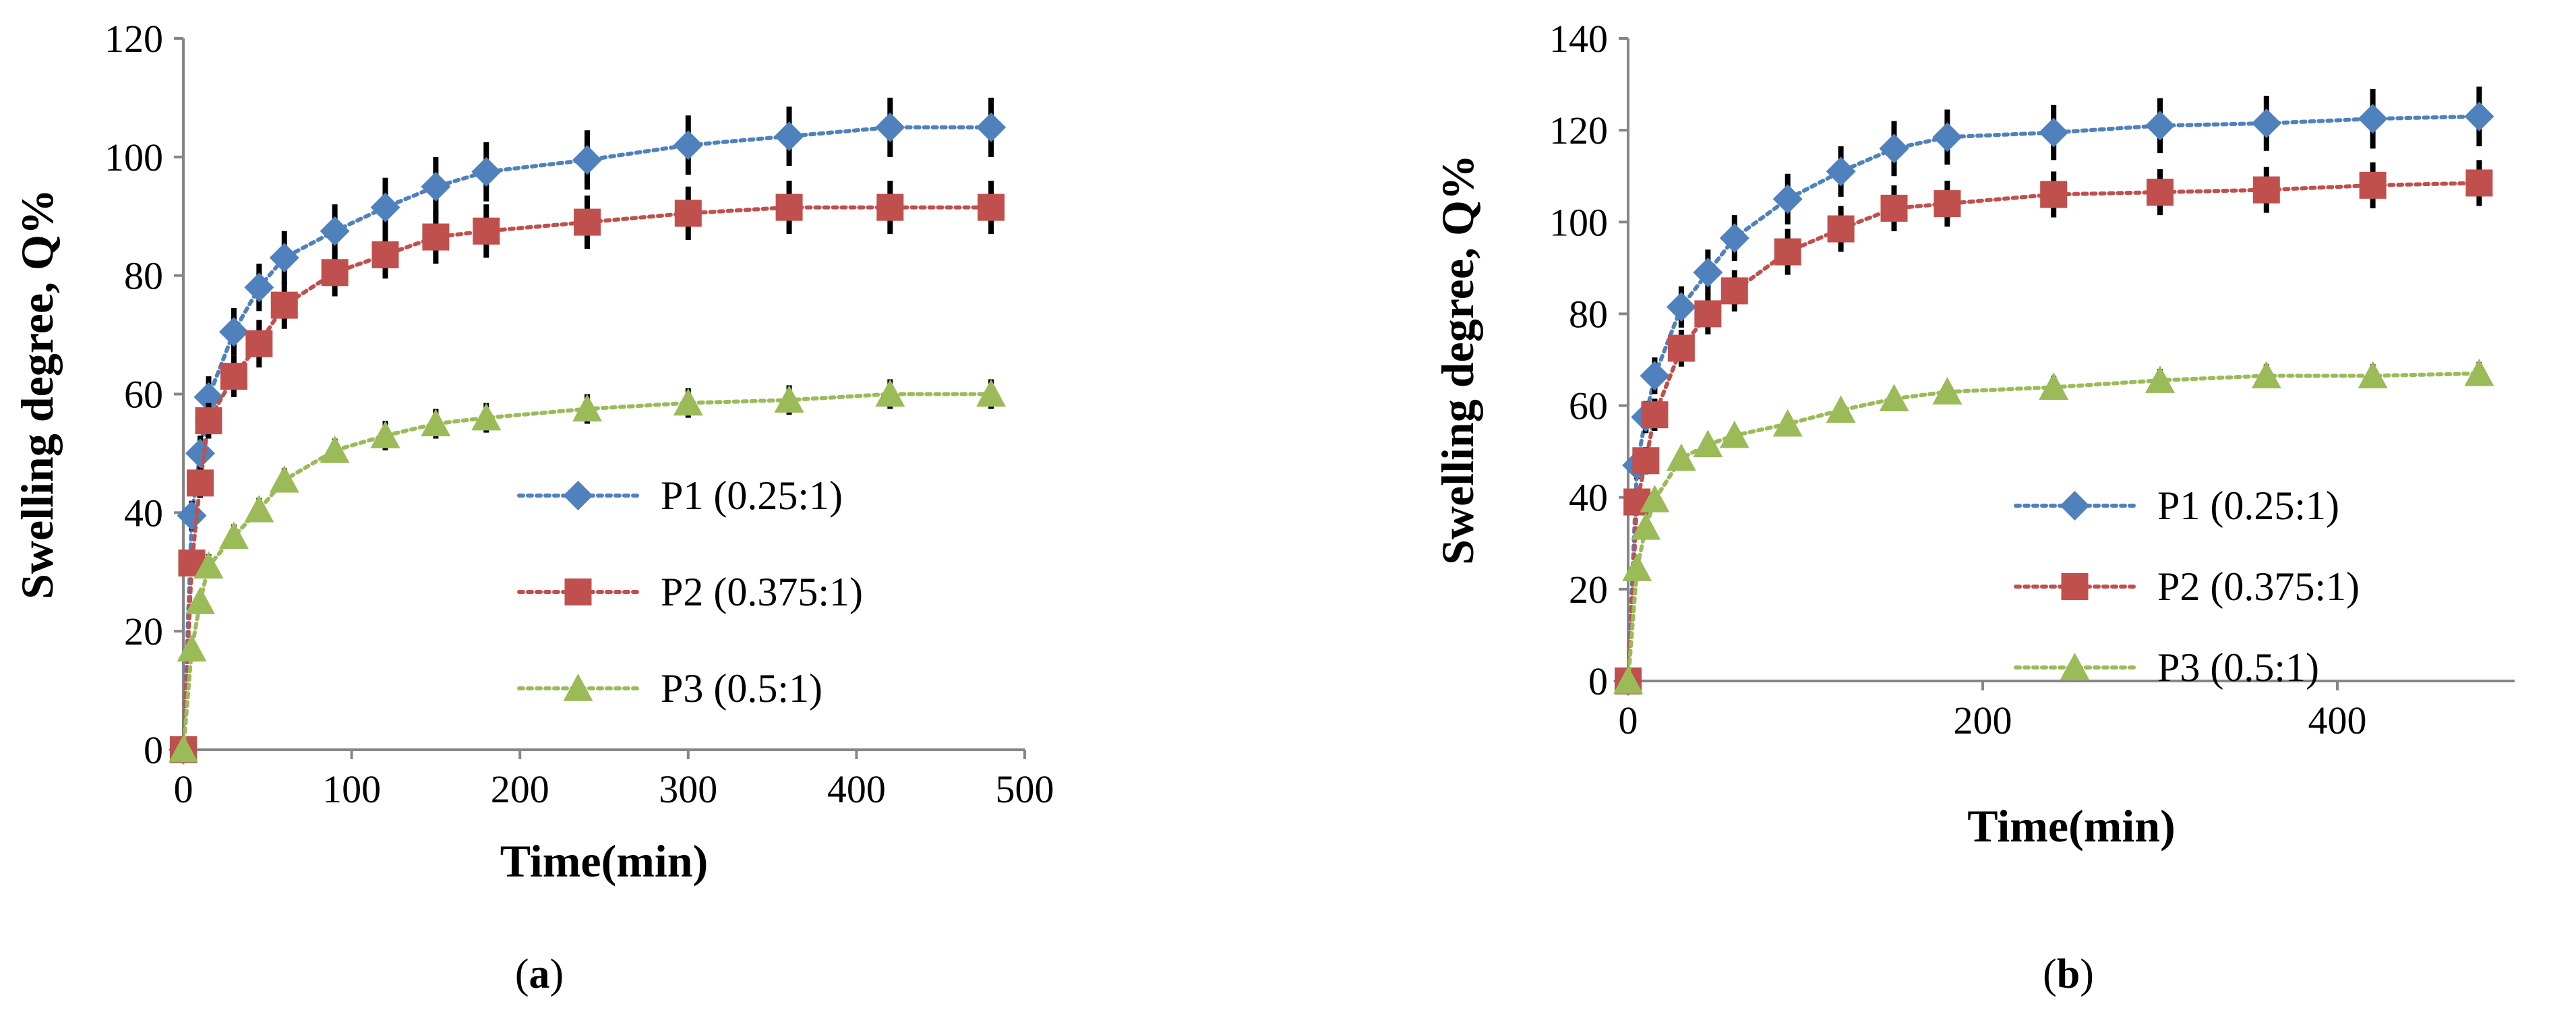 This screenshot has width=2576, height=1010. I want to click on caption-close-paren: ), so click(557, 974).